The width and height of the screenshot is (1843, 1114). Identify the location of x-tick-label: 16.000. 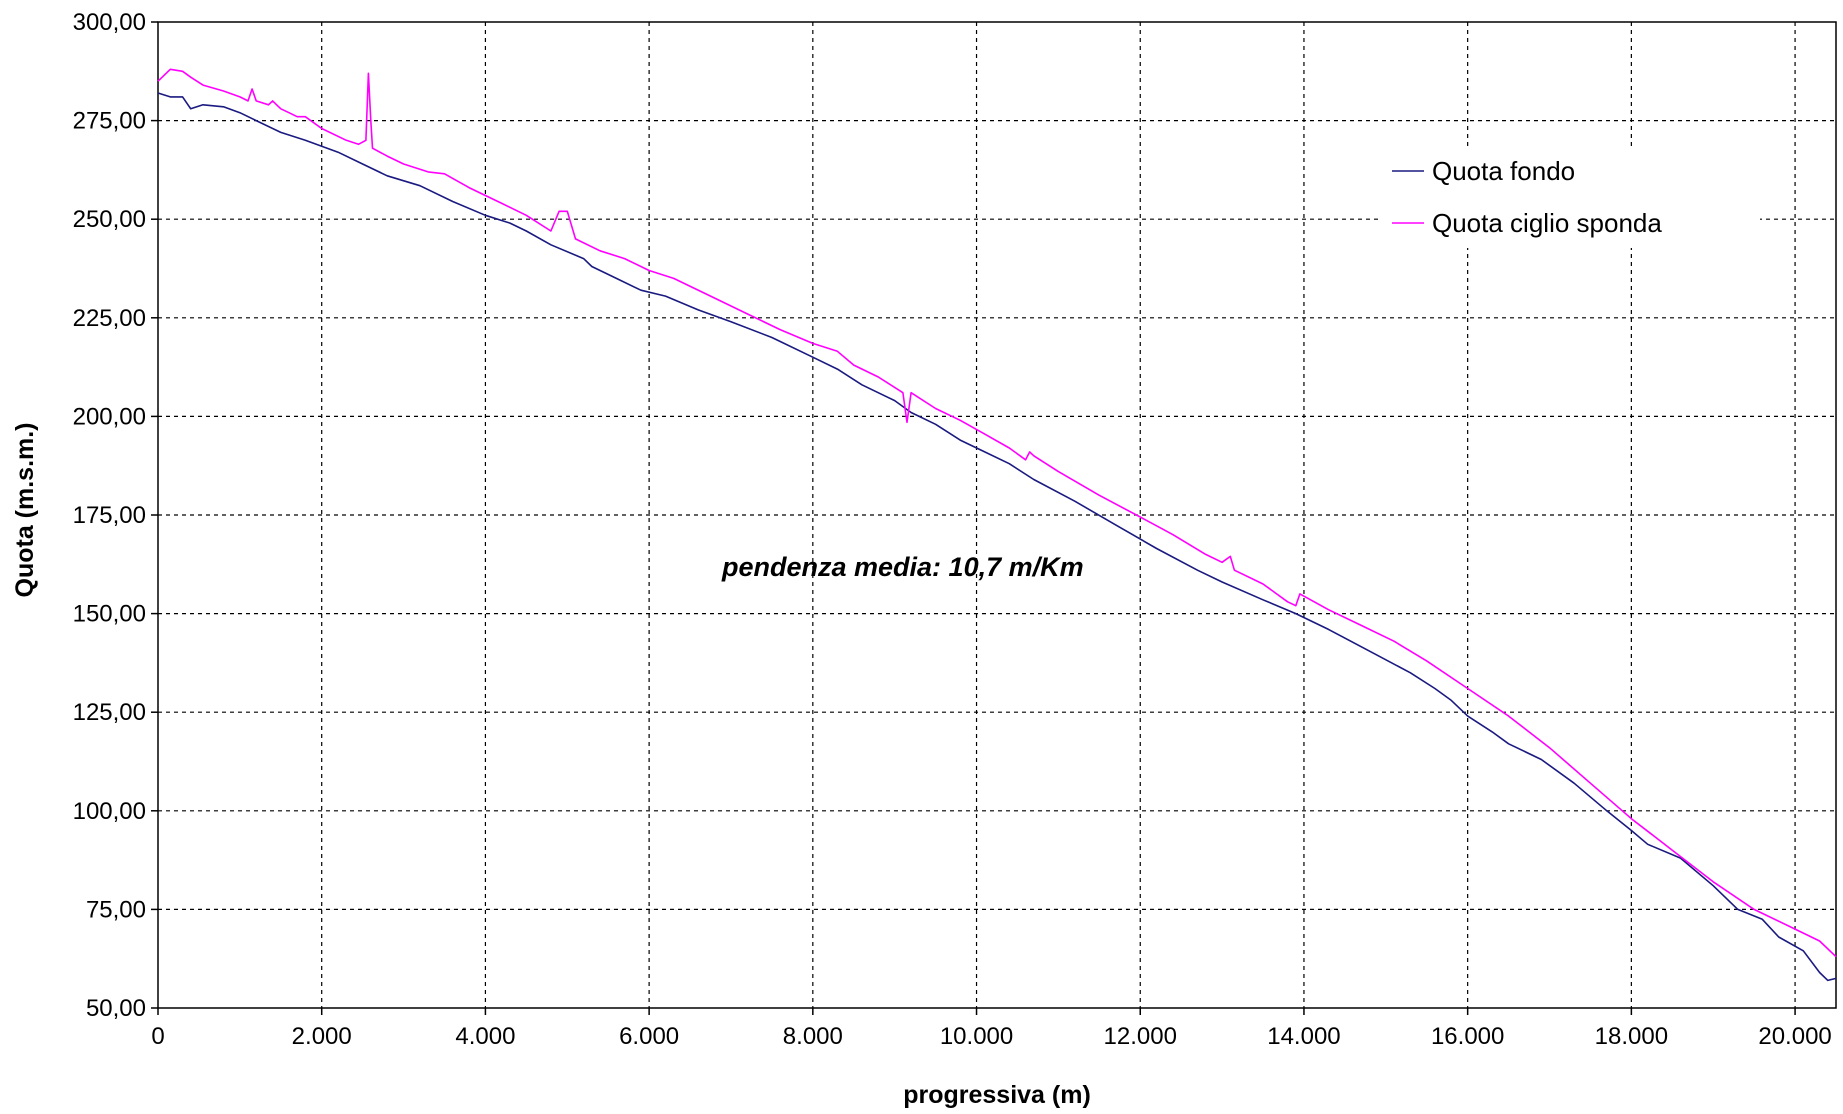
(1467, 1036).